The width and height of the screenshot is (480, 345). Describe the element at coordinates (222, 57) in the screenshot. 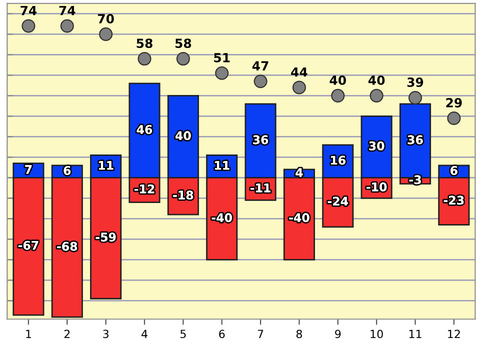

I see `data-label: 51` at that location.